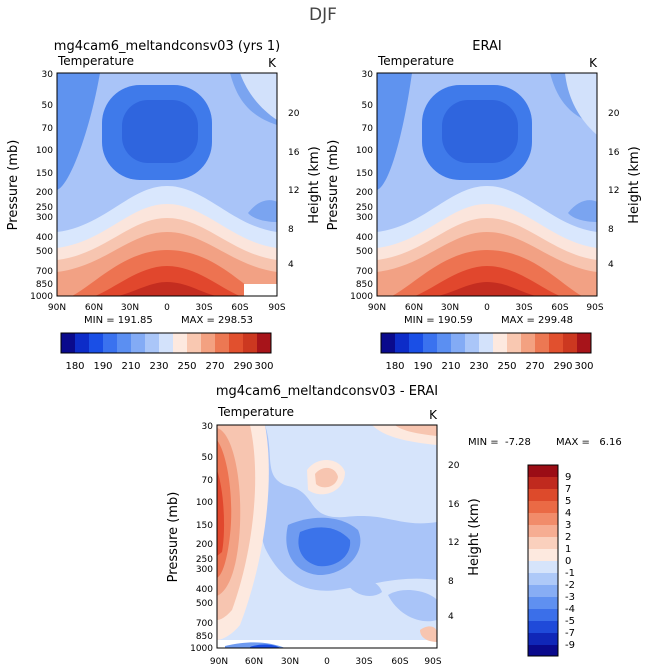 The image size is (647, 669). What do you see at coordinates (450, 366) in the screenshot?
I see `colorbar-label: 210` at bounding box center [450, 366].